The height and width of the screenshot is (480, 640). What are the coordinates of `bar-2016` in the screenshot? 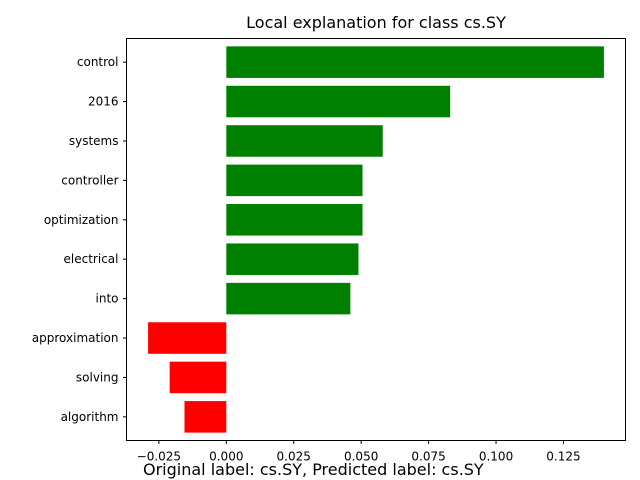 It's located at (338, 101).